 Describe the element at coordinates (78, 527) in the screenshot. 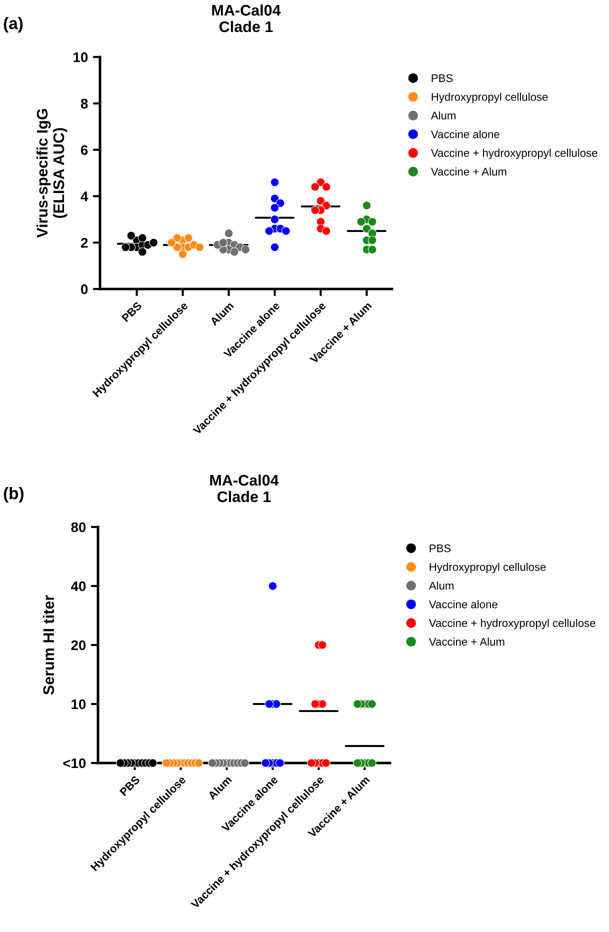

I see `y-tick-label: 80` at that location.